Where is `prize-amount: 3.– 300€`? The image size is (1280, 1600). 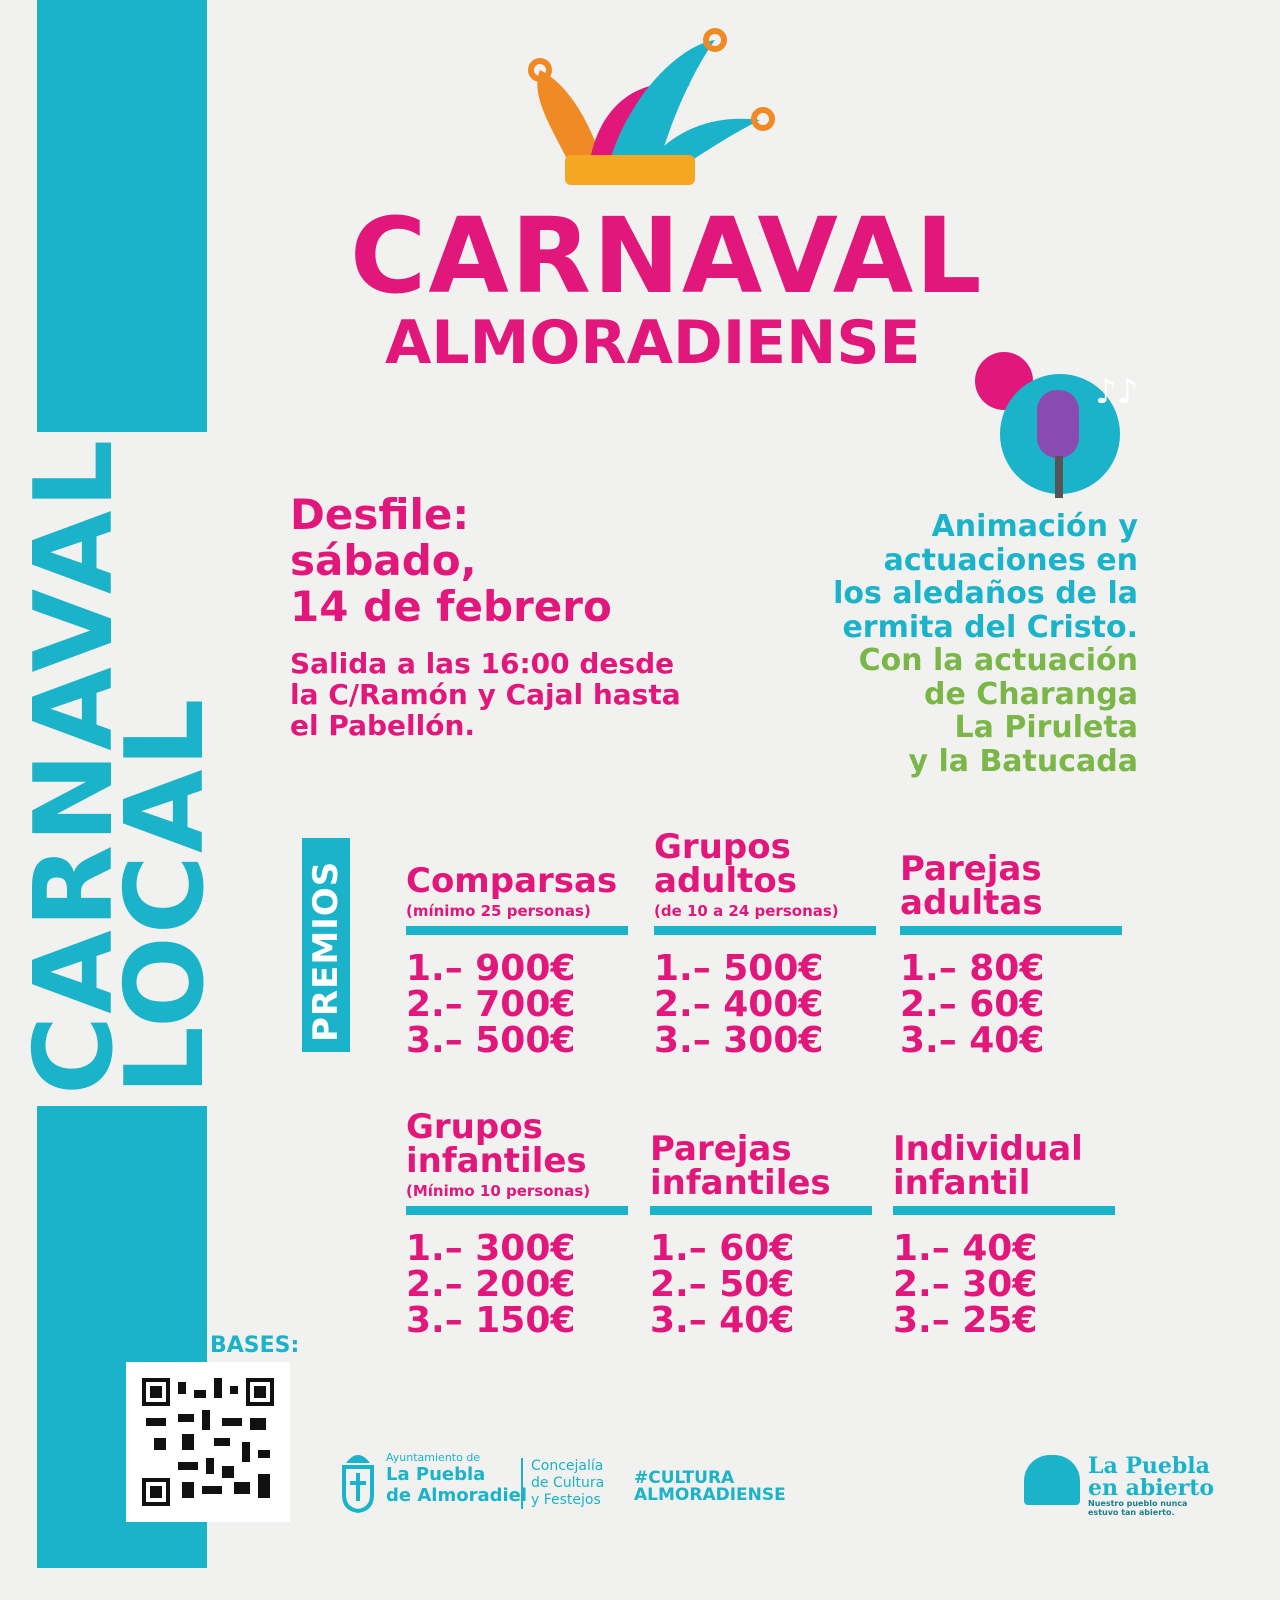
prize-amount: 3.– 300€ is located at coordinates (739, 1040).